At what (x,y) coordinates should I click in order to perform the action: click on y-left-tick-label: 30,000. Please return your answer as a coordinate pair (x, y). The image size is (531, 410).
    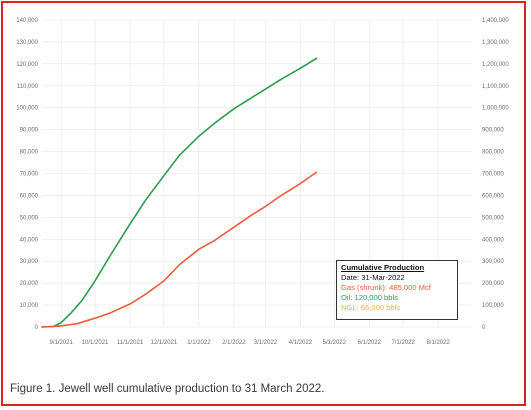
    Looking at the image, I should click on (29, 262).